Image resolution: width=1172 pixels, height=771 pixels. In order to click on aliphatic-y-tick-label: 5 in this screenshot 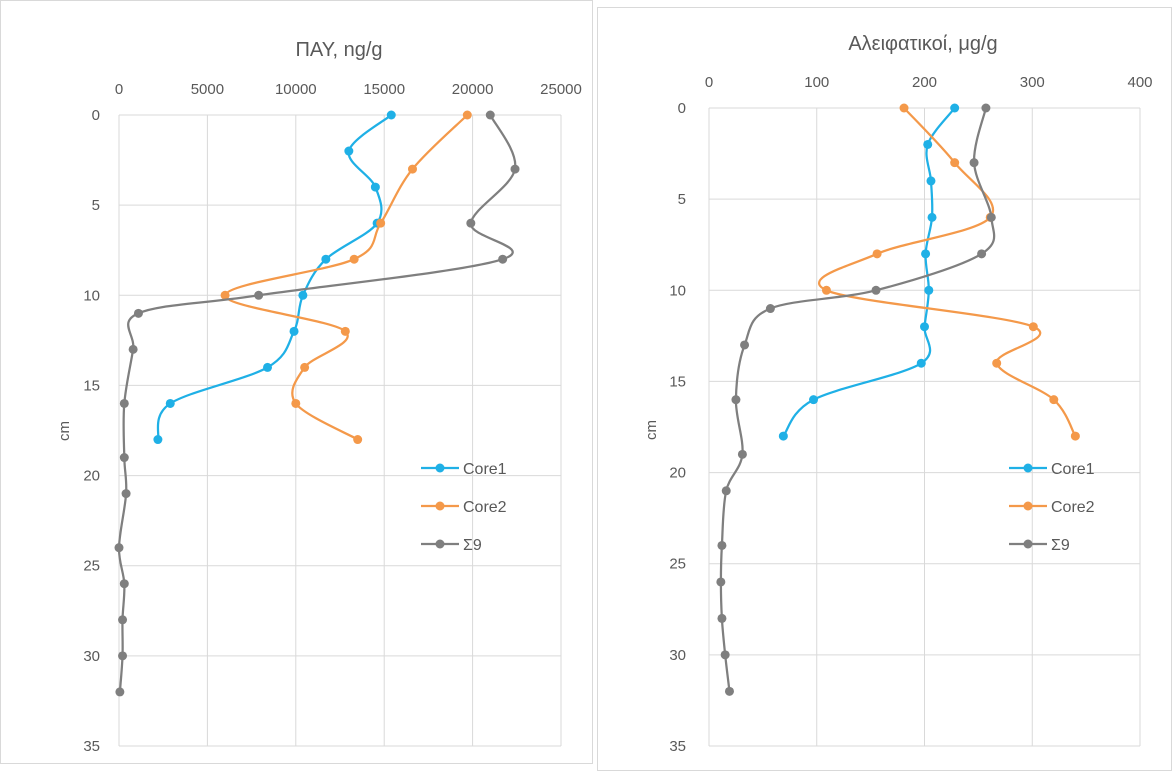, I will do `click(682, 199)`.